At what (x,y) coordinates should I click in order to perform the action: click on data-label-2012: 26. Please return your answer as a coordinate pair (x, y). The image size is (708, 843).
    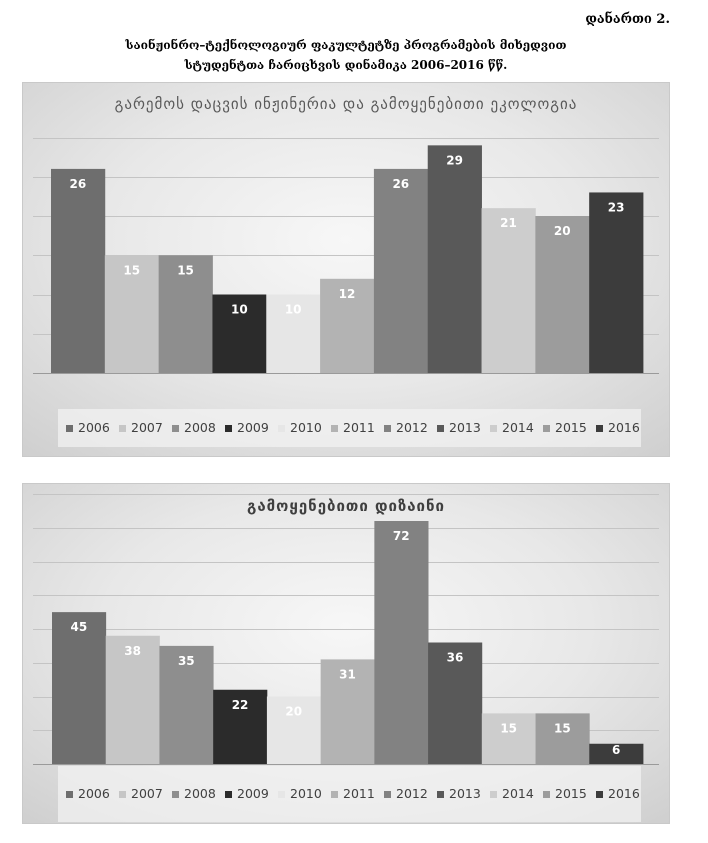
    Looking at the image, I should click on (400, 184).